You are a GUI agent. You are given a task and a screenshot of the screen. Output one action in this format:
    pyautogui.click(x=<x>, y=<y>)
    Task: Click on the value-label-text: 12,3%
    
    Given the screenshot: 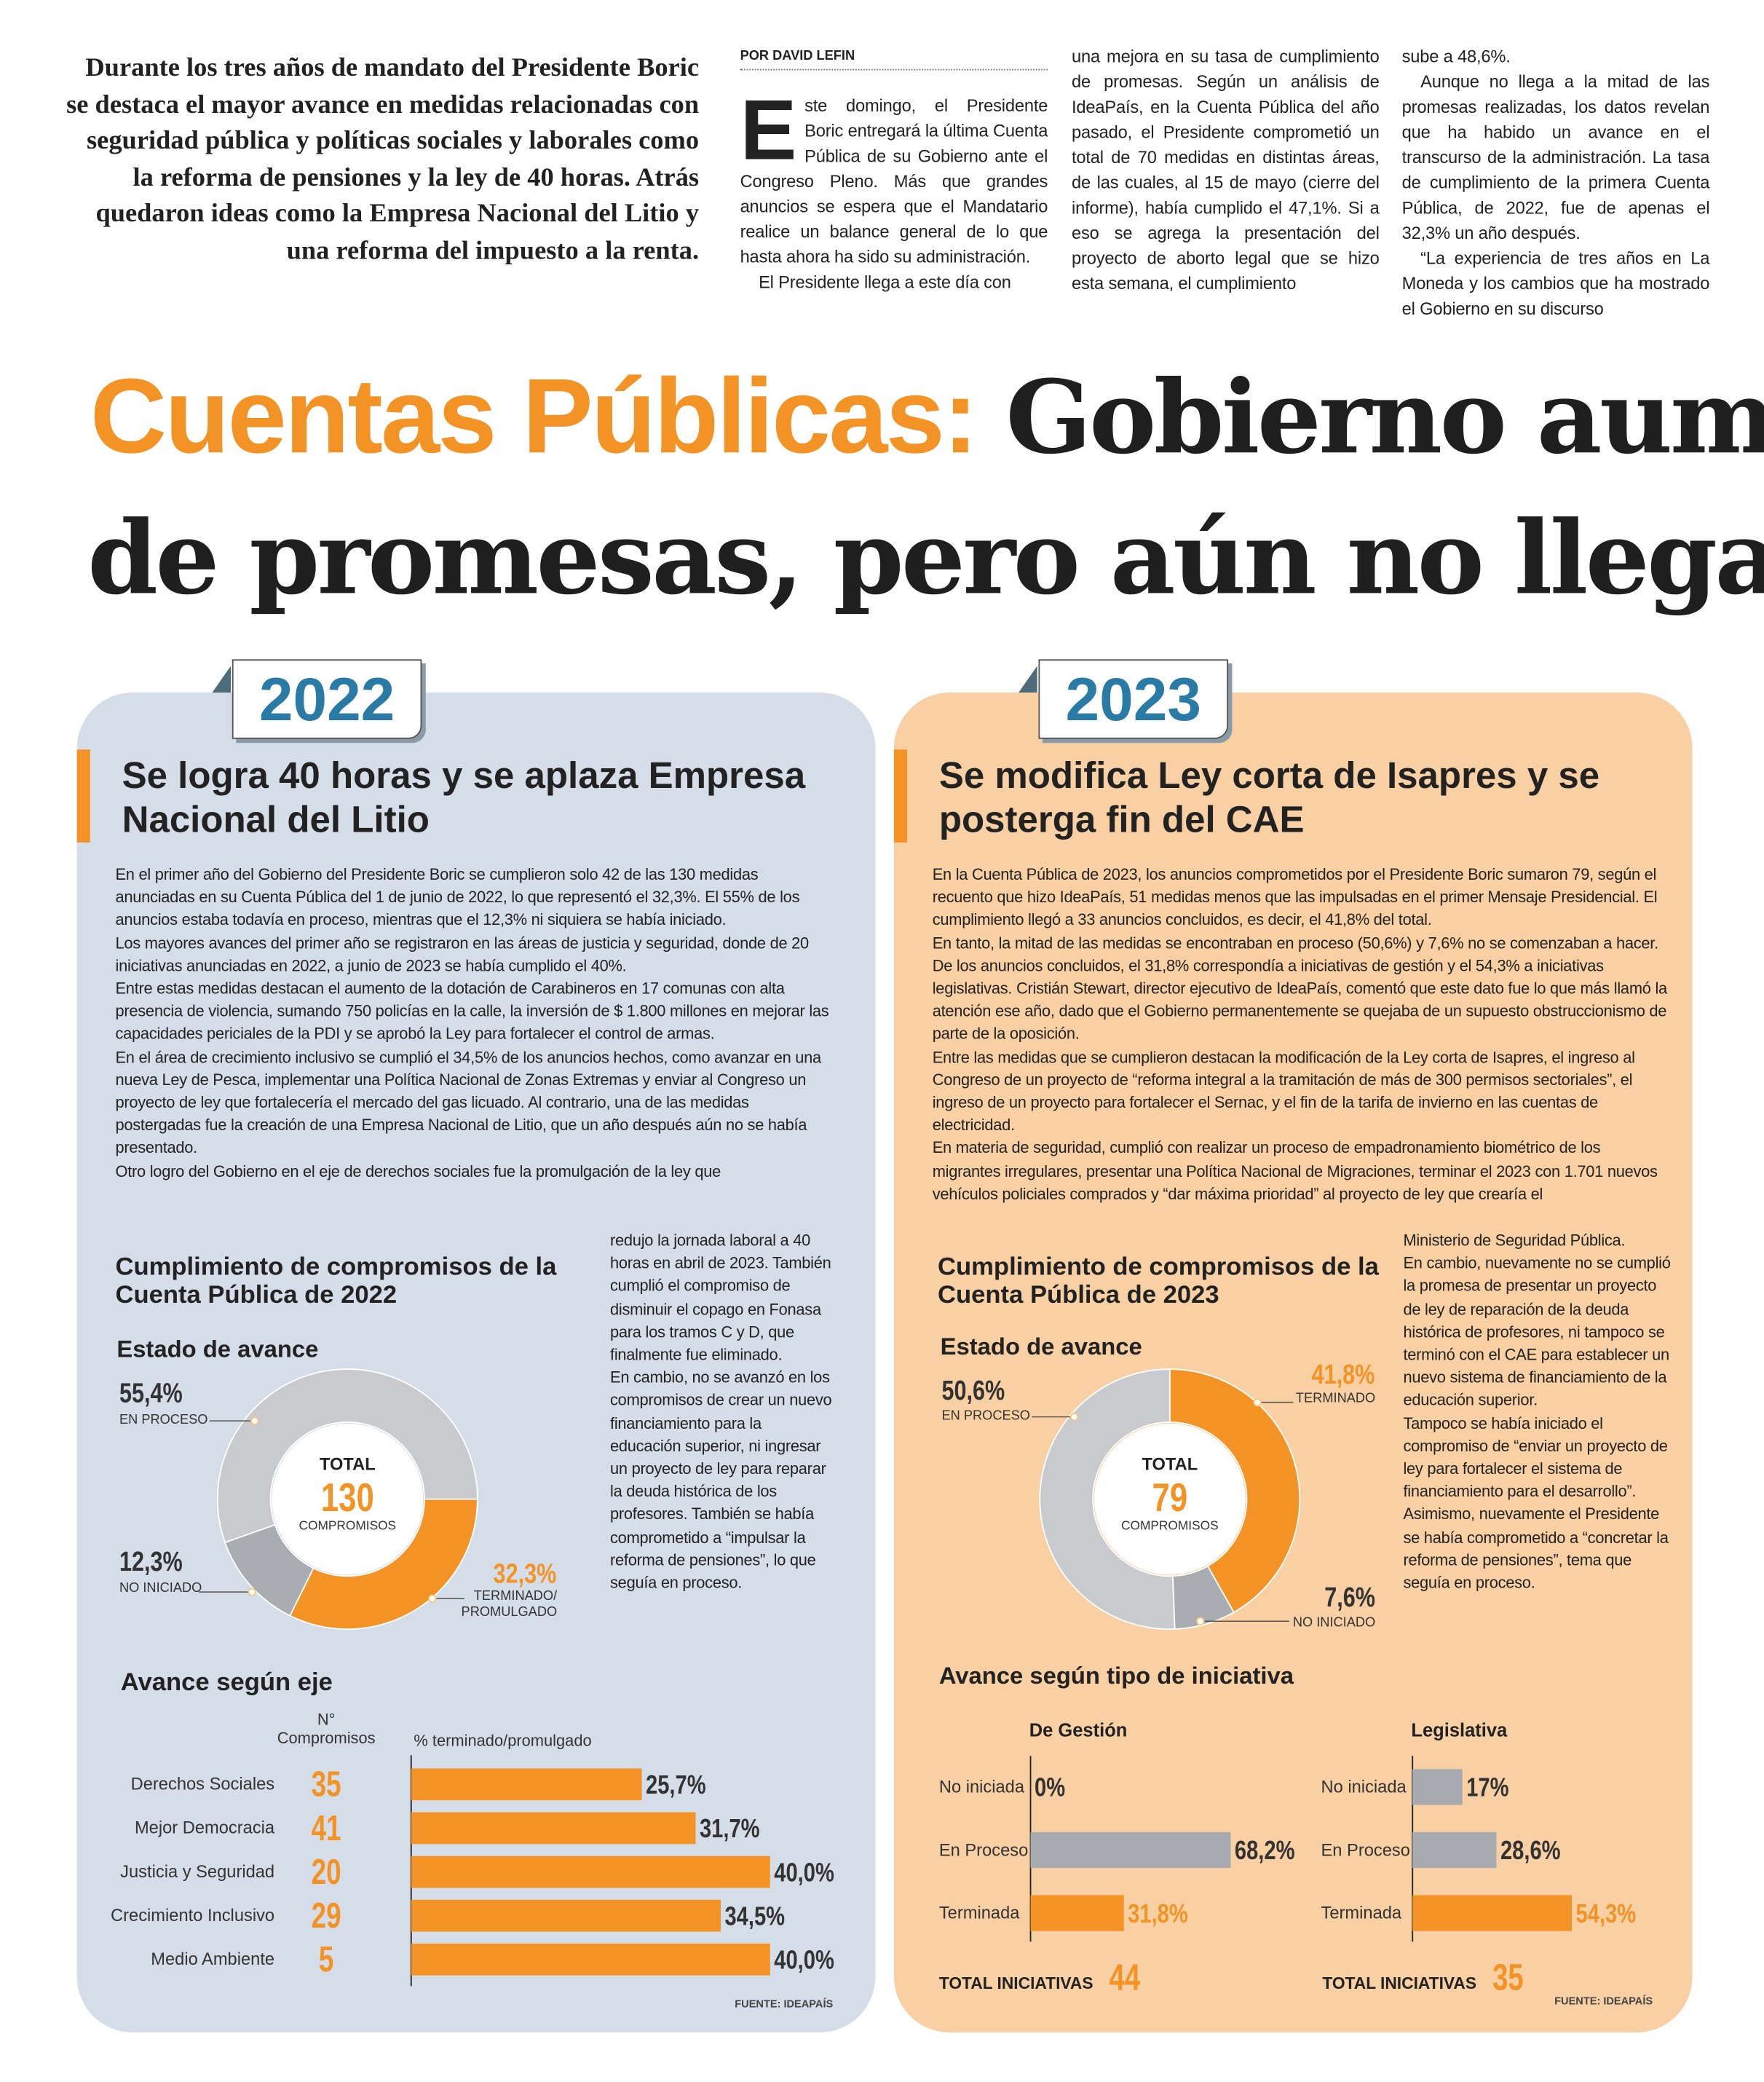 What is the action you would take?
    pyautogui.click(x=151, y=1563)
    